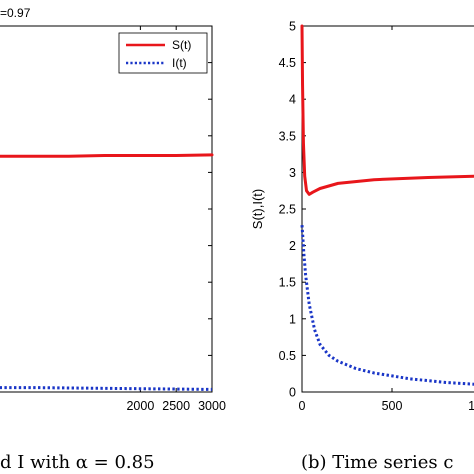 The width and height of the screenshot is (474, 474). I want to click on y-tick-label: 3, so click(292, 173).